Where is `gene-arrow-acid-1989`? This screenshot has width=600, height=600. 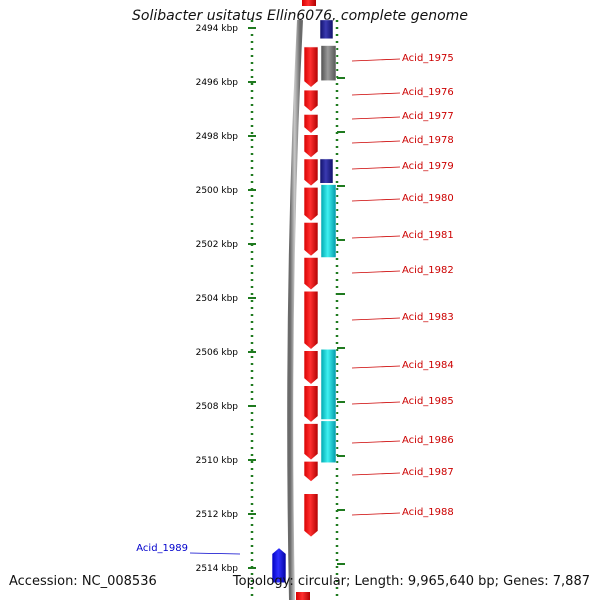 gene-arrow-acid-1989 is located at coordinates (279, 565).